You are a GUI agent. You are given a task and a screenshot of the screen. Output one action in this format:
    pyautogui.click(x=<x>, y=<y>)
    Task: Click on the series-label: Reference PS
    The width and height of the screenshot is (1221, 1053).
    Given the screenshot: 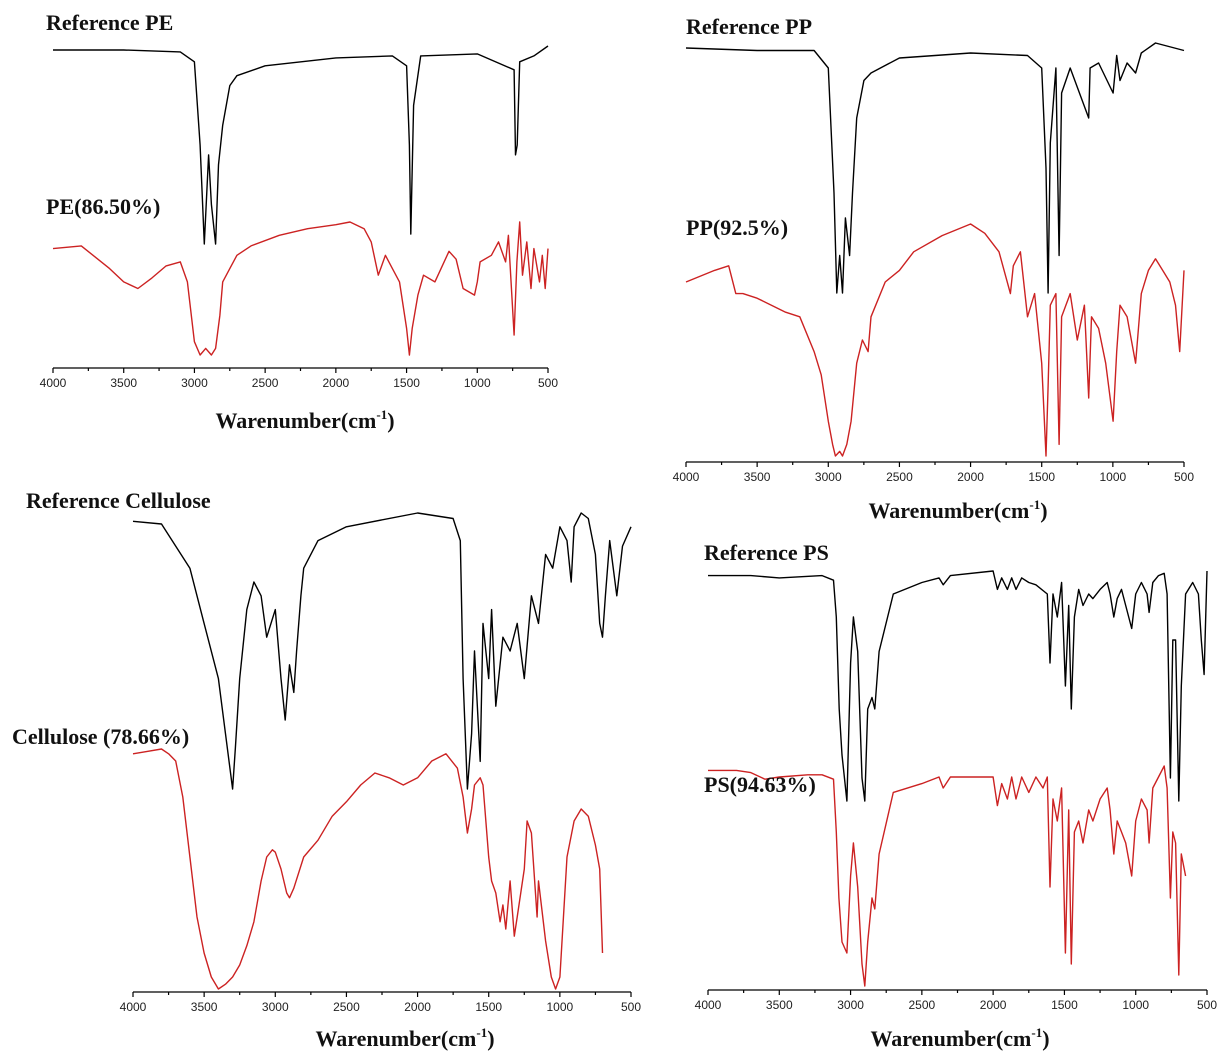 What is the action you would take?
    pyautogui.click(x=766, y=552)
    